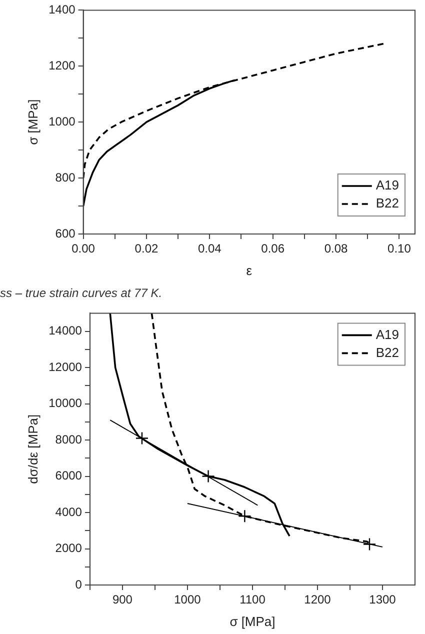 The width and height of the screenshot is (425, 634). Describe the element at coordinates (62, 121) in the screenshot. I see `y-tick-label: 1000` at that location.